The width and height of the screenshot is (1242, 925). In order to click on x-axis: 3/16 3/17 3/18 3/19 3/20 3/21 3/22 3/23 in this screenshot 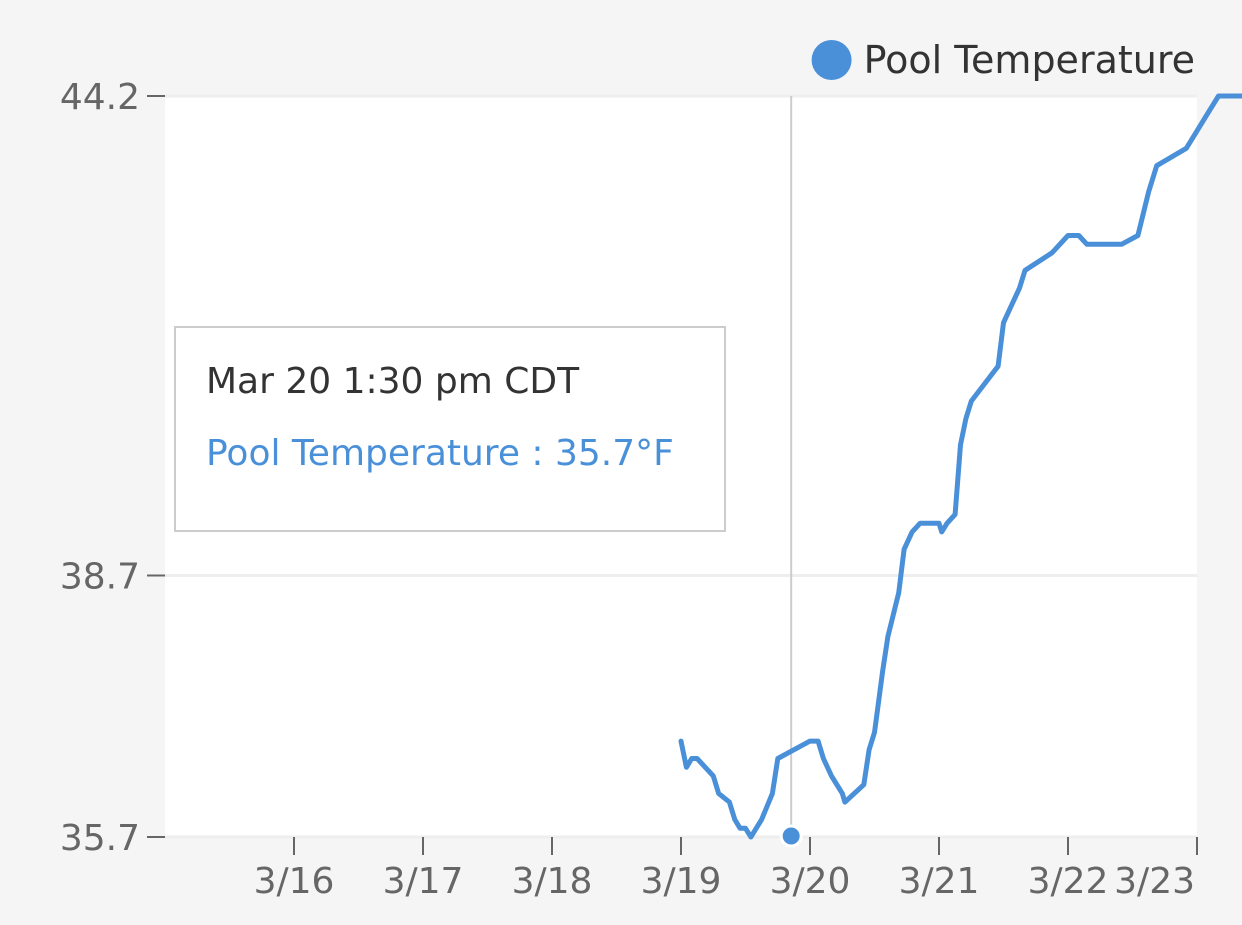, I will do `click(726, 869)`.